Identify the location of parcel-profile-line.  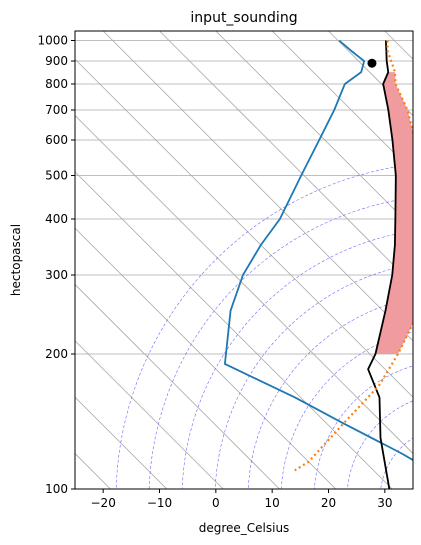
(382, 264).